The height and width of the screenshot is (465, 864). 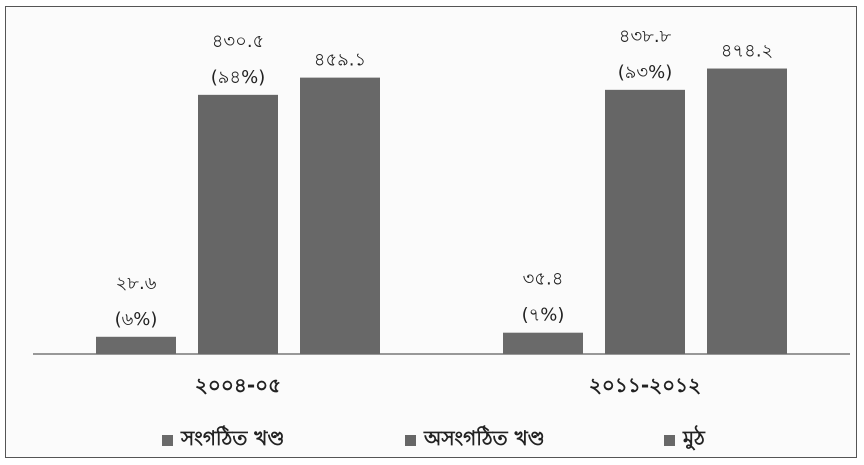 What do you see at coordinates (645, 36) in the screenshot?
I see `value-label-unorganized-2: ৪৩৮.৮` at bounding box center [645, 36].